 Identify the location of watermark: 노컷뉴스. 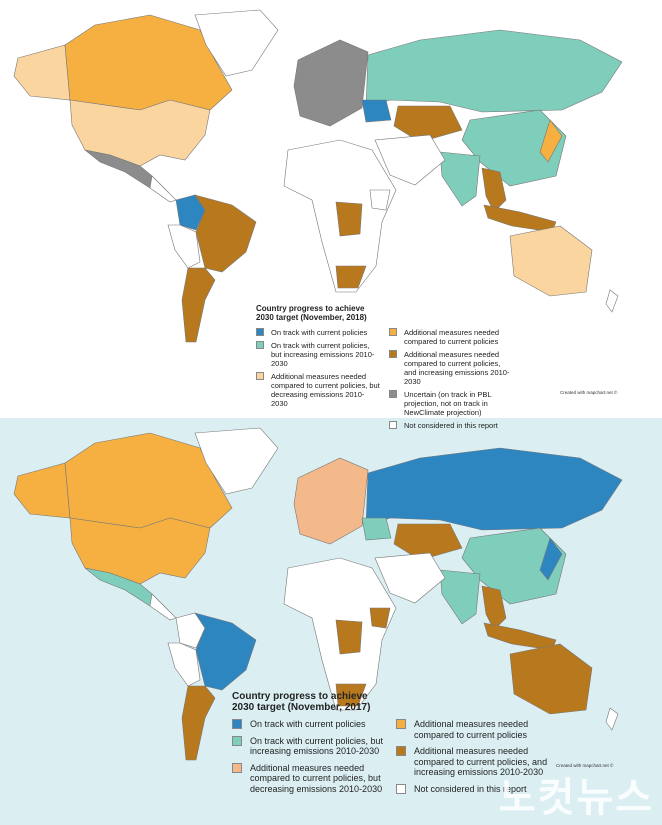
(576, 798).